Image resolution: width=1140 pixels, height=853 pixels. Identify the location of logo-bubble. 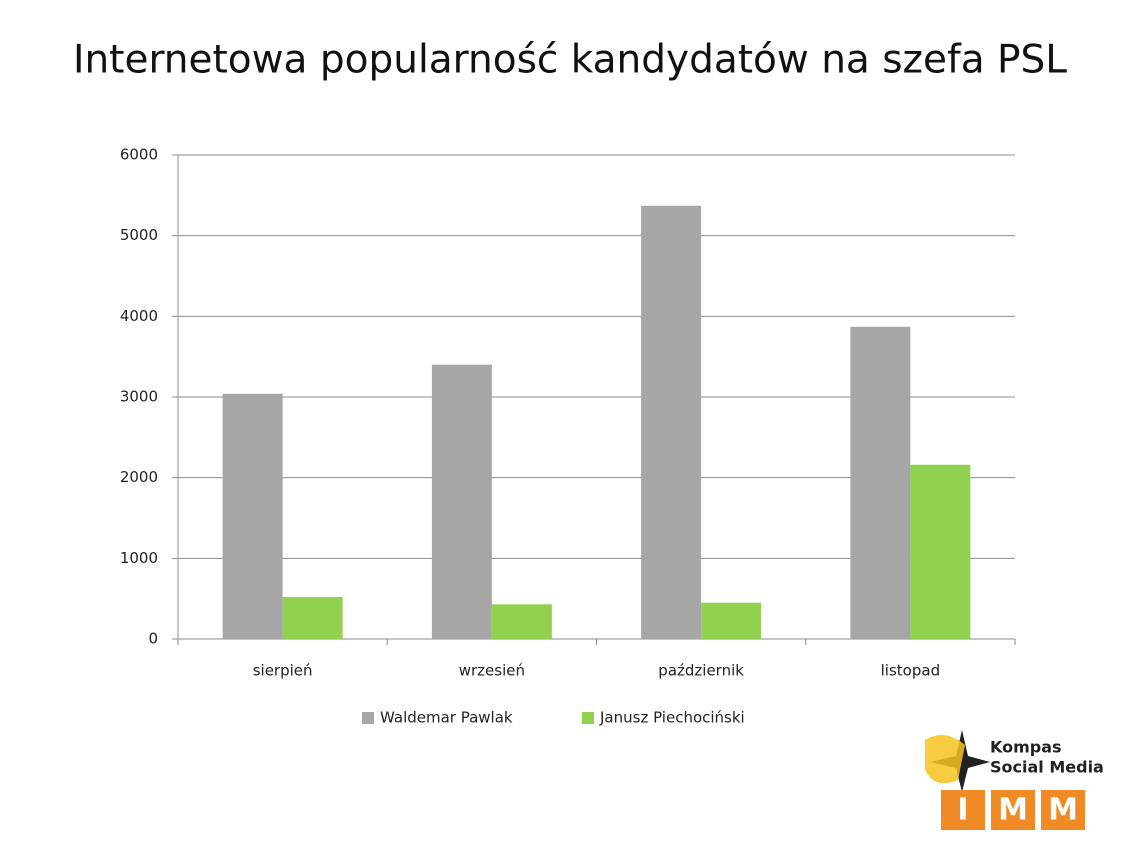
(945, 759).